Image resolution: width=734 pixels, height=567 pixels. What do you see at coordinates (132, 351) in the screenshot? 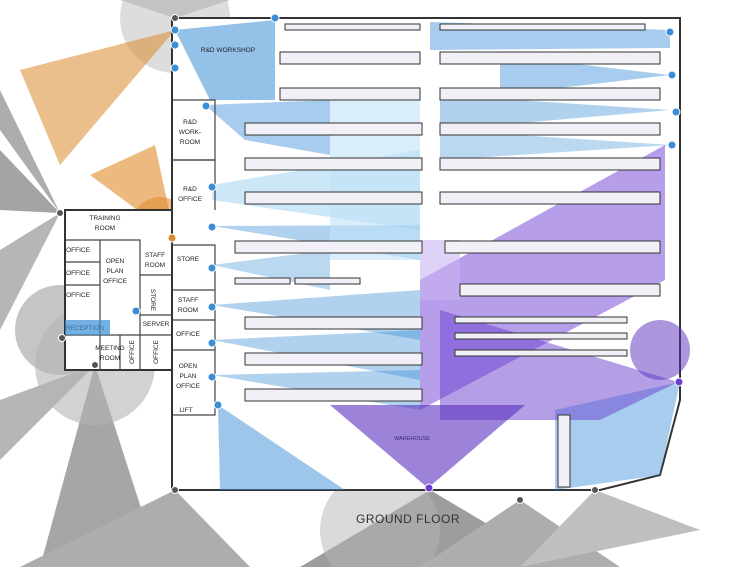
I see `label-office-small-1: OFFICE` at bounding box center [132, 351].